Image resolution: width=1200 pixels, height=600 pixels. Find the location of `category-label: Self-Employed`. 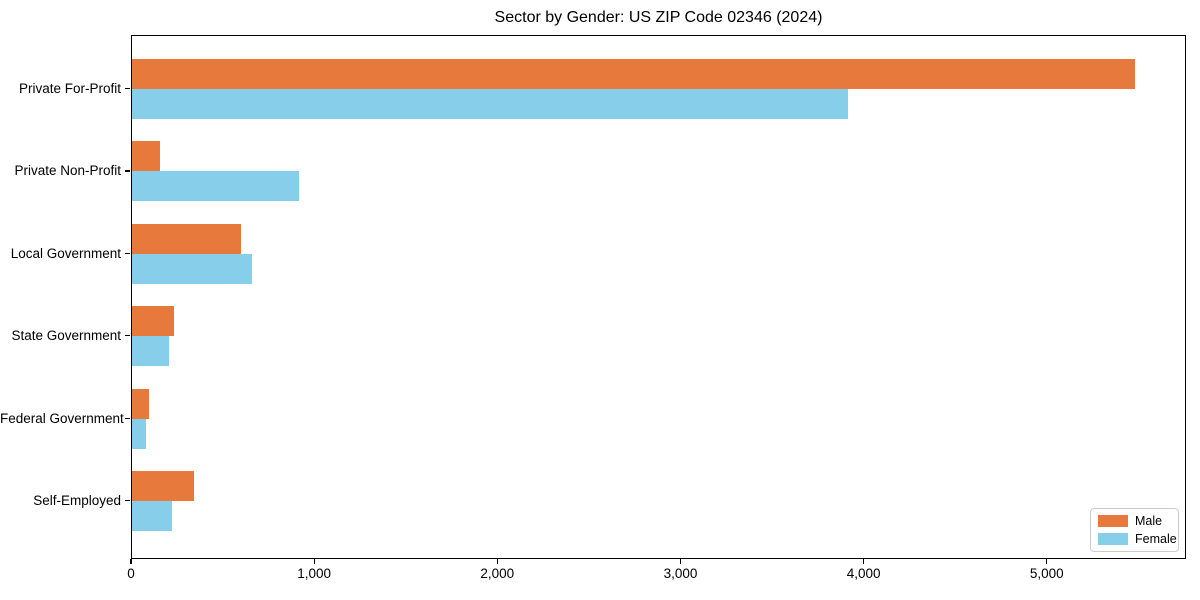

category-label: Self-Employed is located at coordinates (77, 500).